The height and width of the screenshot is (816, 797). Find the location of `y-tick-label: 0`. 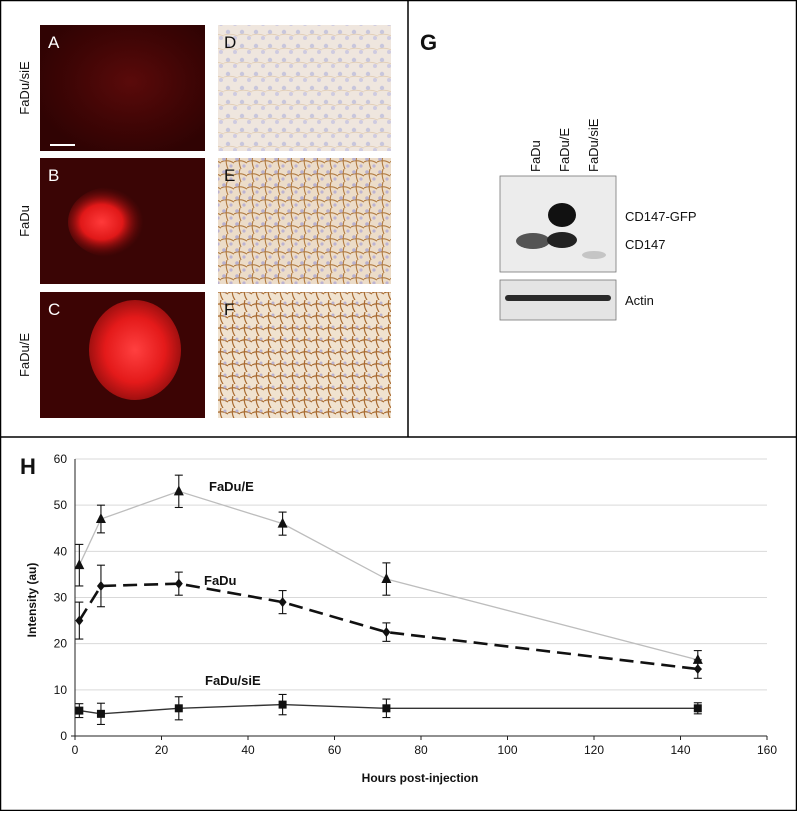

y-tick-label: 0 is located at coordinates (63, 736).